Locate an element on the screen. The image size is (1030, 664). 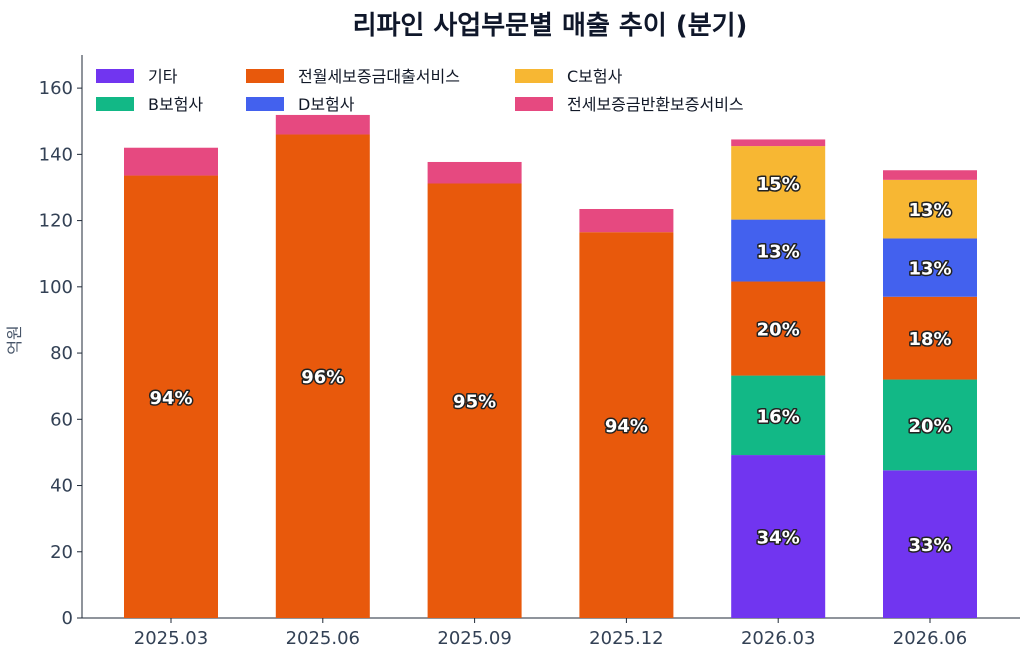
y-tick-label: 120 is located at coordinates (56, 221).